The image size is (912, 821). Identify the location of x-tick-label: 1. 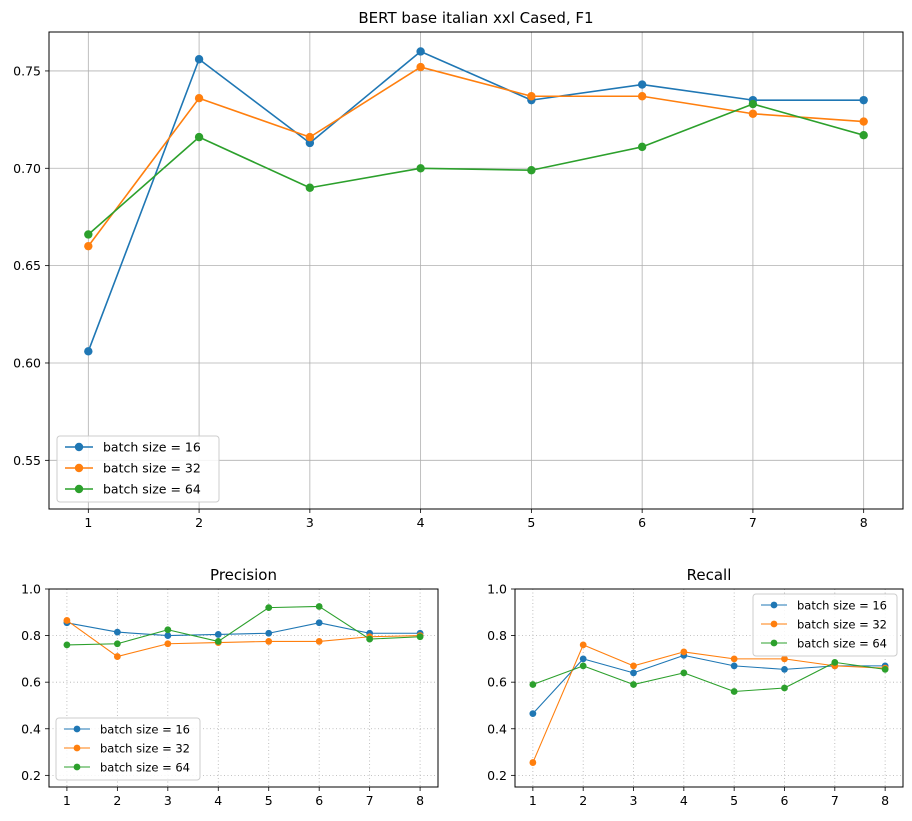
(533, 800).